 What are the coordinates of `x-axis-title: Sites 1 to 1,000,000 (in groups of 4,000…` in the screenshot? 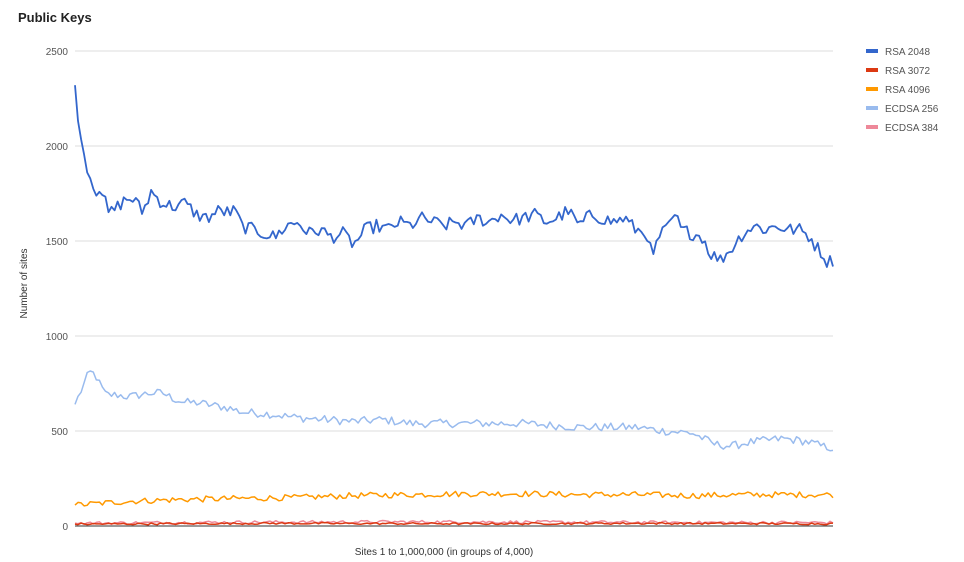 It's located at (444, 552).